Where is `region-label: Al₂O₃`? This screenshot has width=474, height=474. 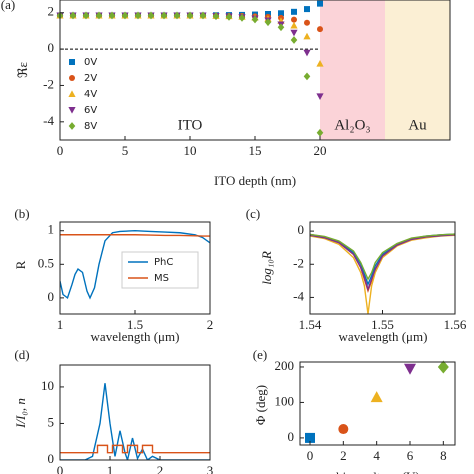 region-label: Al₂O₃ is located at coordinates (352, 125).